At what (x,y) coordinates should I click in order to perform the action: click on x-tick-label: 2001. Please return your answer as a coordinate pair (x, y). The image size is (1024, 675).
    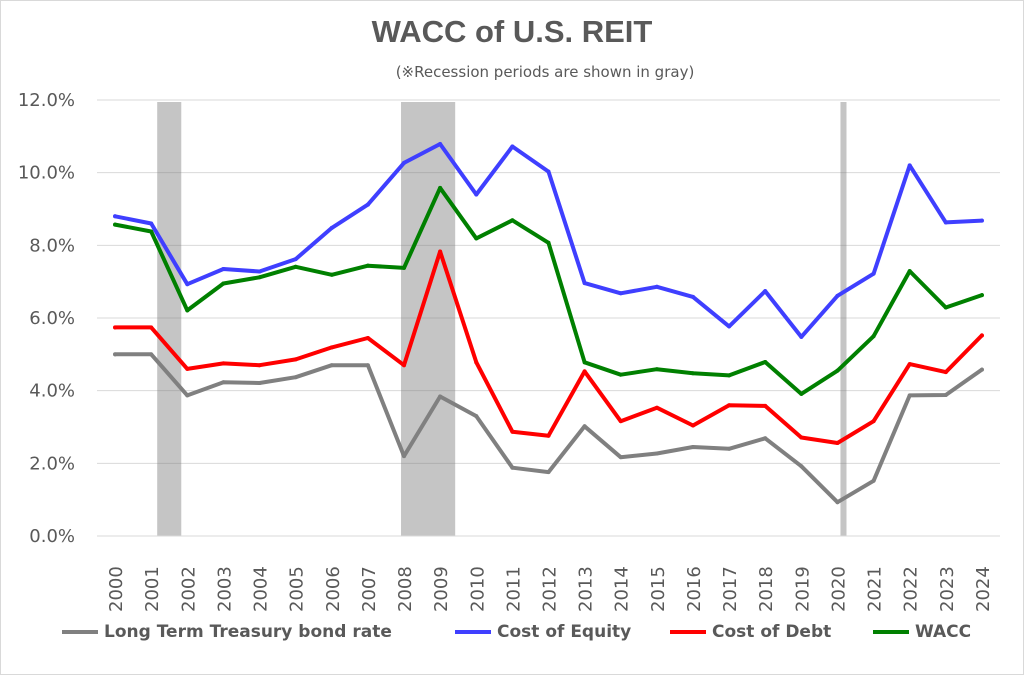
    Looking at the image, I should click on (152, 589).